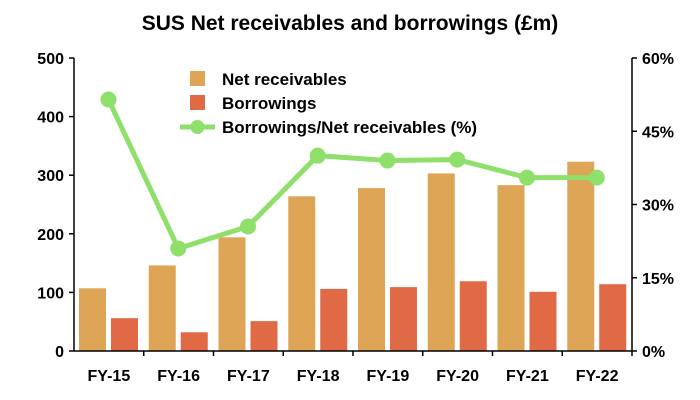  What do you see at coordinates (50, 235) in the screenshot?
I see `left-tick-label: 200` at bounding box center [50, 235].